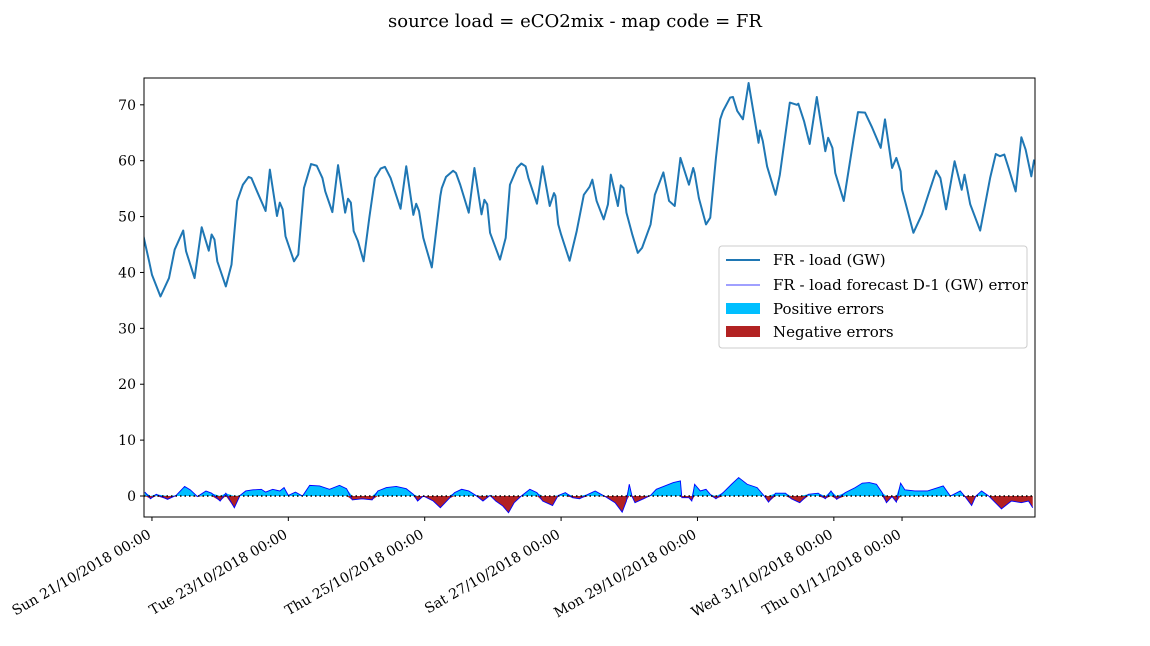 This screenshot has height=646, width=1150. Describe the element at coordinates (829, 260) in the screenshot. I see `legend-label-load: FR - load (GW)` at that location.